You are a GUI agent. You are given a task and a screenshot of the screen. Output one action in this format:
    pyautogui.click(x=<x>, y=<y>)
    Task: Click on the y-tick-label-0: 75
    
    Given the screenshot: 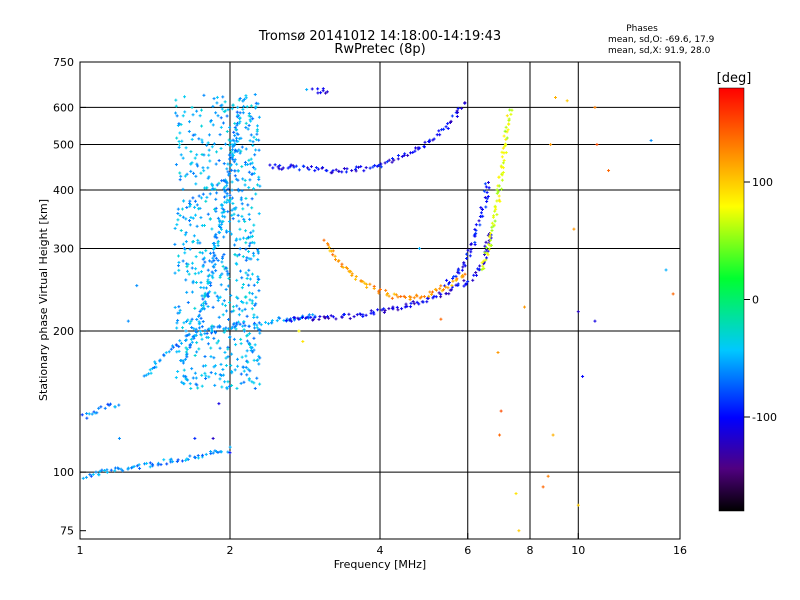 What is the action you would take?
    pyautogui.click(x=67, y=531)
    